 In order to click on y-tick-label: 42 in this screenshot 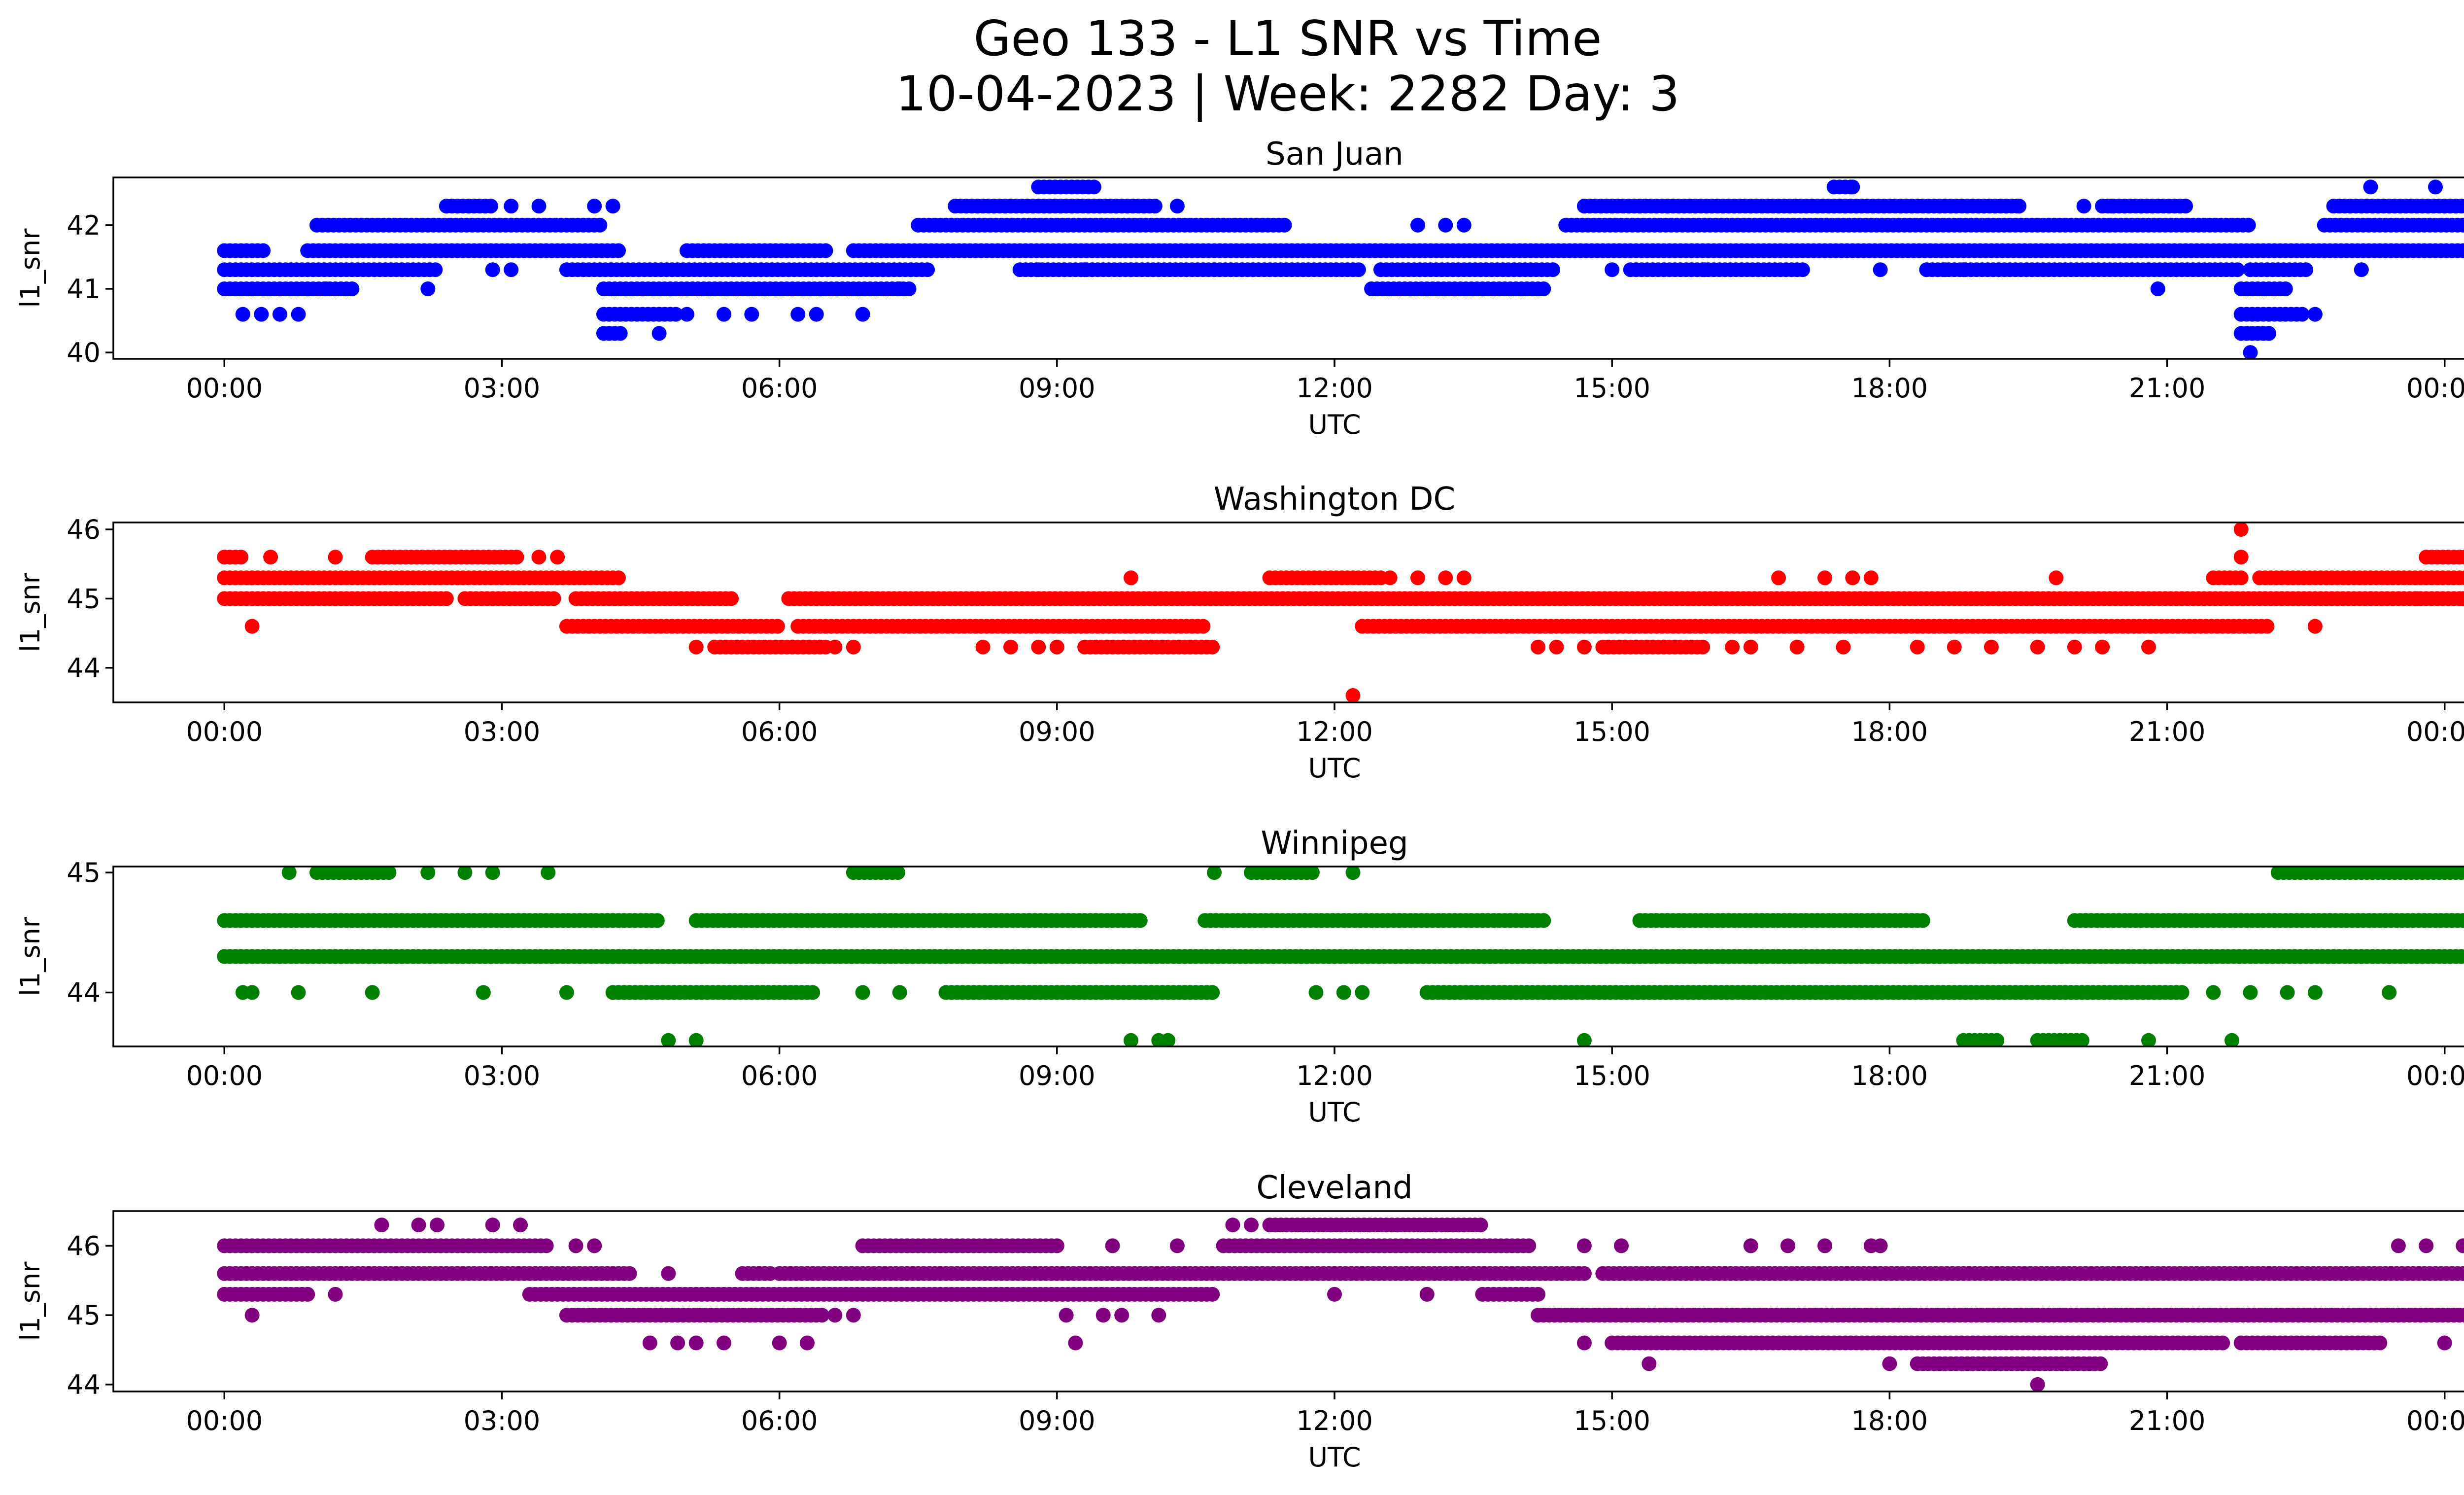, I will do `click(84, 225)`.